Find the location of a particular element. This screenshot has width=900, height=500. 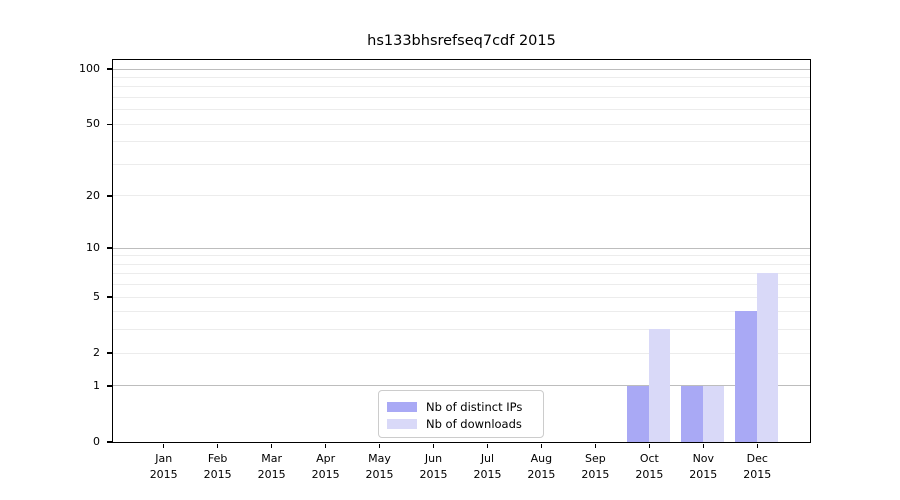

x-tick-label-nov: Nov 2015 is located at coordinates (703, 466).